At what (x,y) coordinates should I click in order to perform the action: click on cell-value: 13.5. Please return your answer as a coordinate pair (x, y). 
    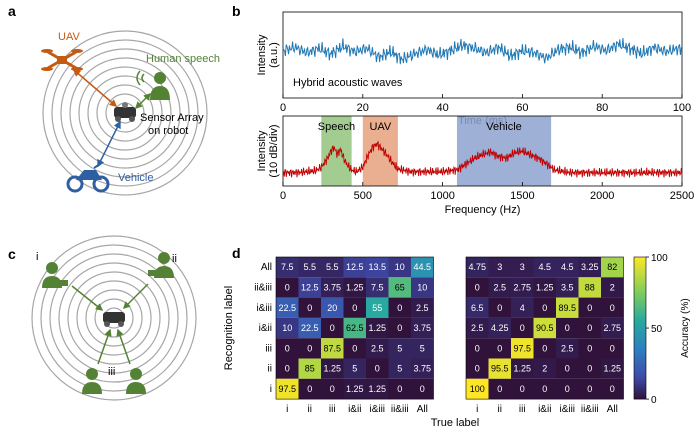
    Looking at the image, I should click on (377, 267).